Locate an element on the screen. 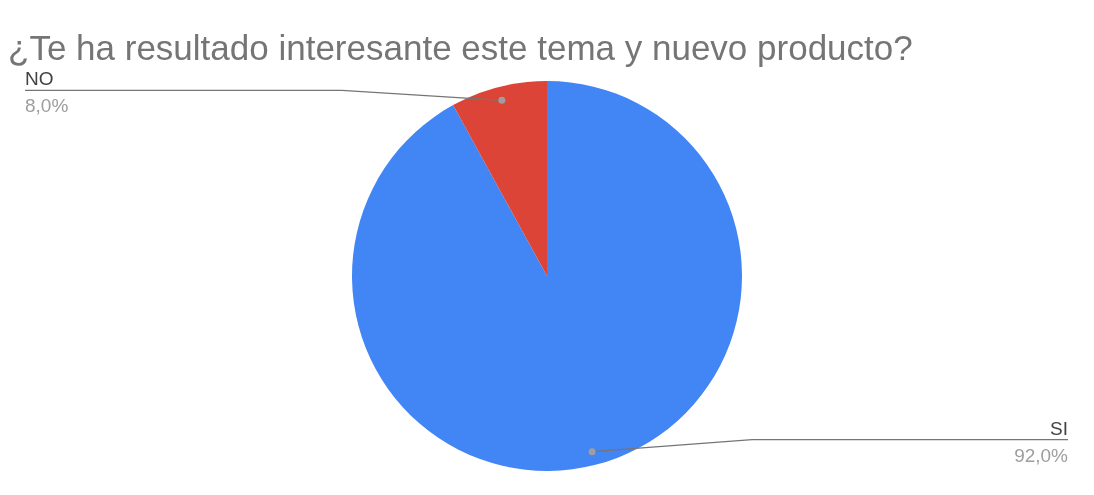 The height and width of the screenshot is (495, 1094). pie-slice is located at coordinates (500, 178).